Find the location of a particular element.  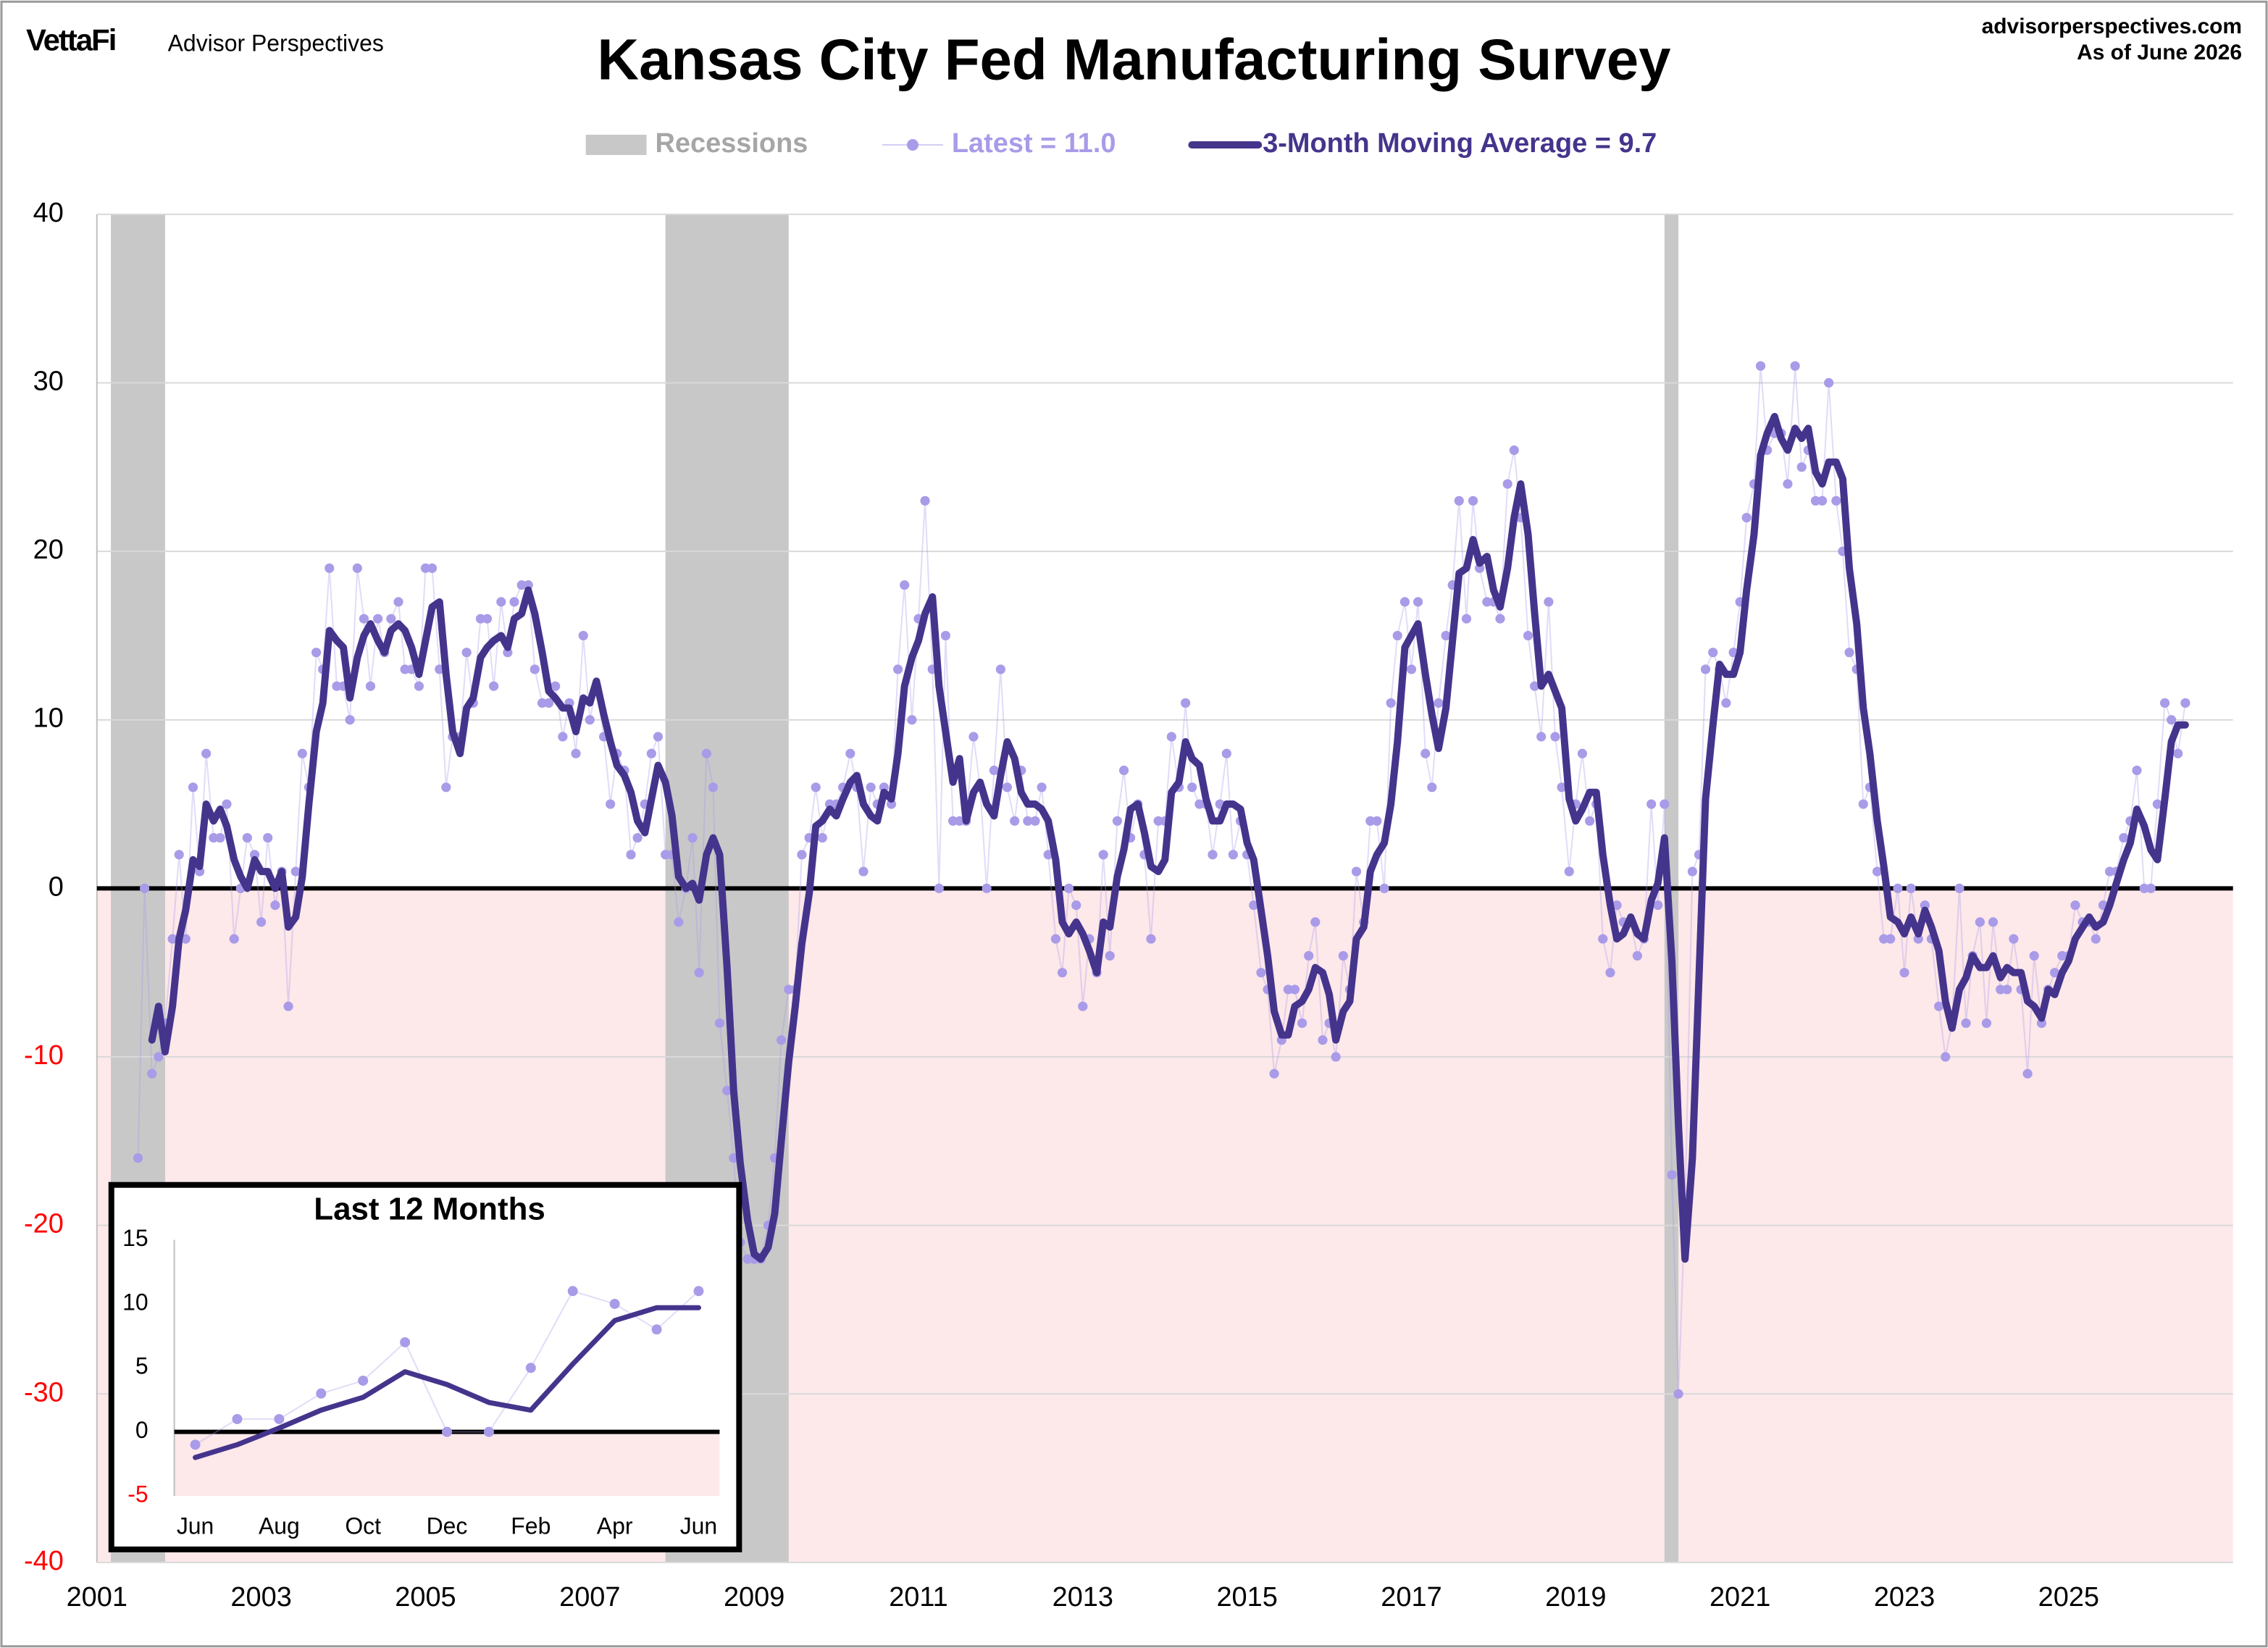

x-tick-label: 2011 is located at coordinates (919, 1597).